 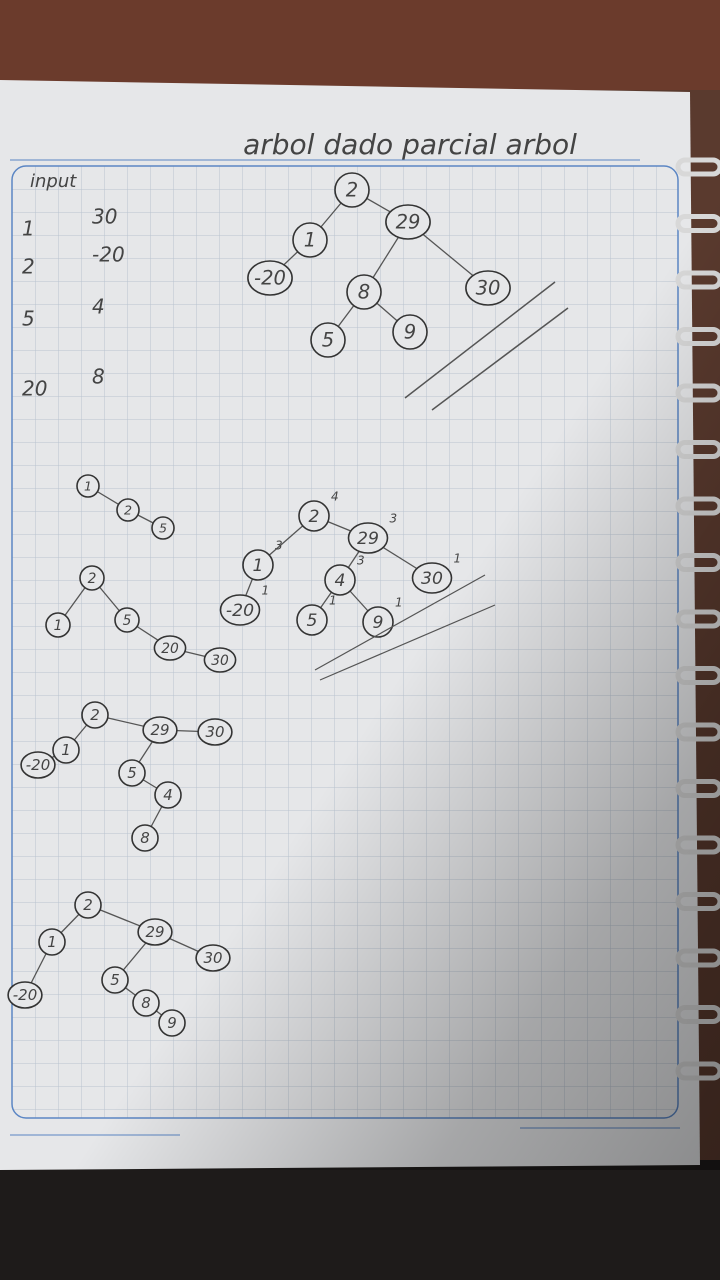 What do you see at coordinates (360, 45) in the screenshot?
I see `table-top` at bounding box center [360, 45].